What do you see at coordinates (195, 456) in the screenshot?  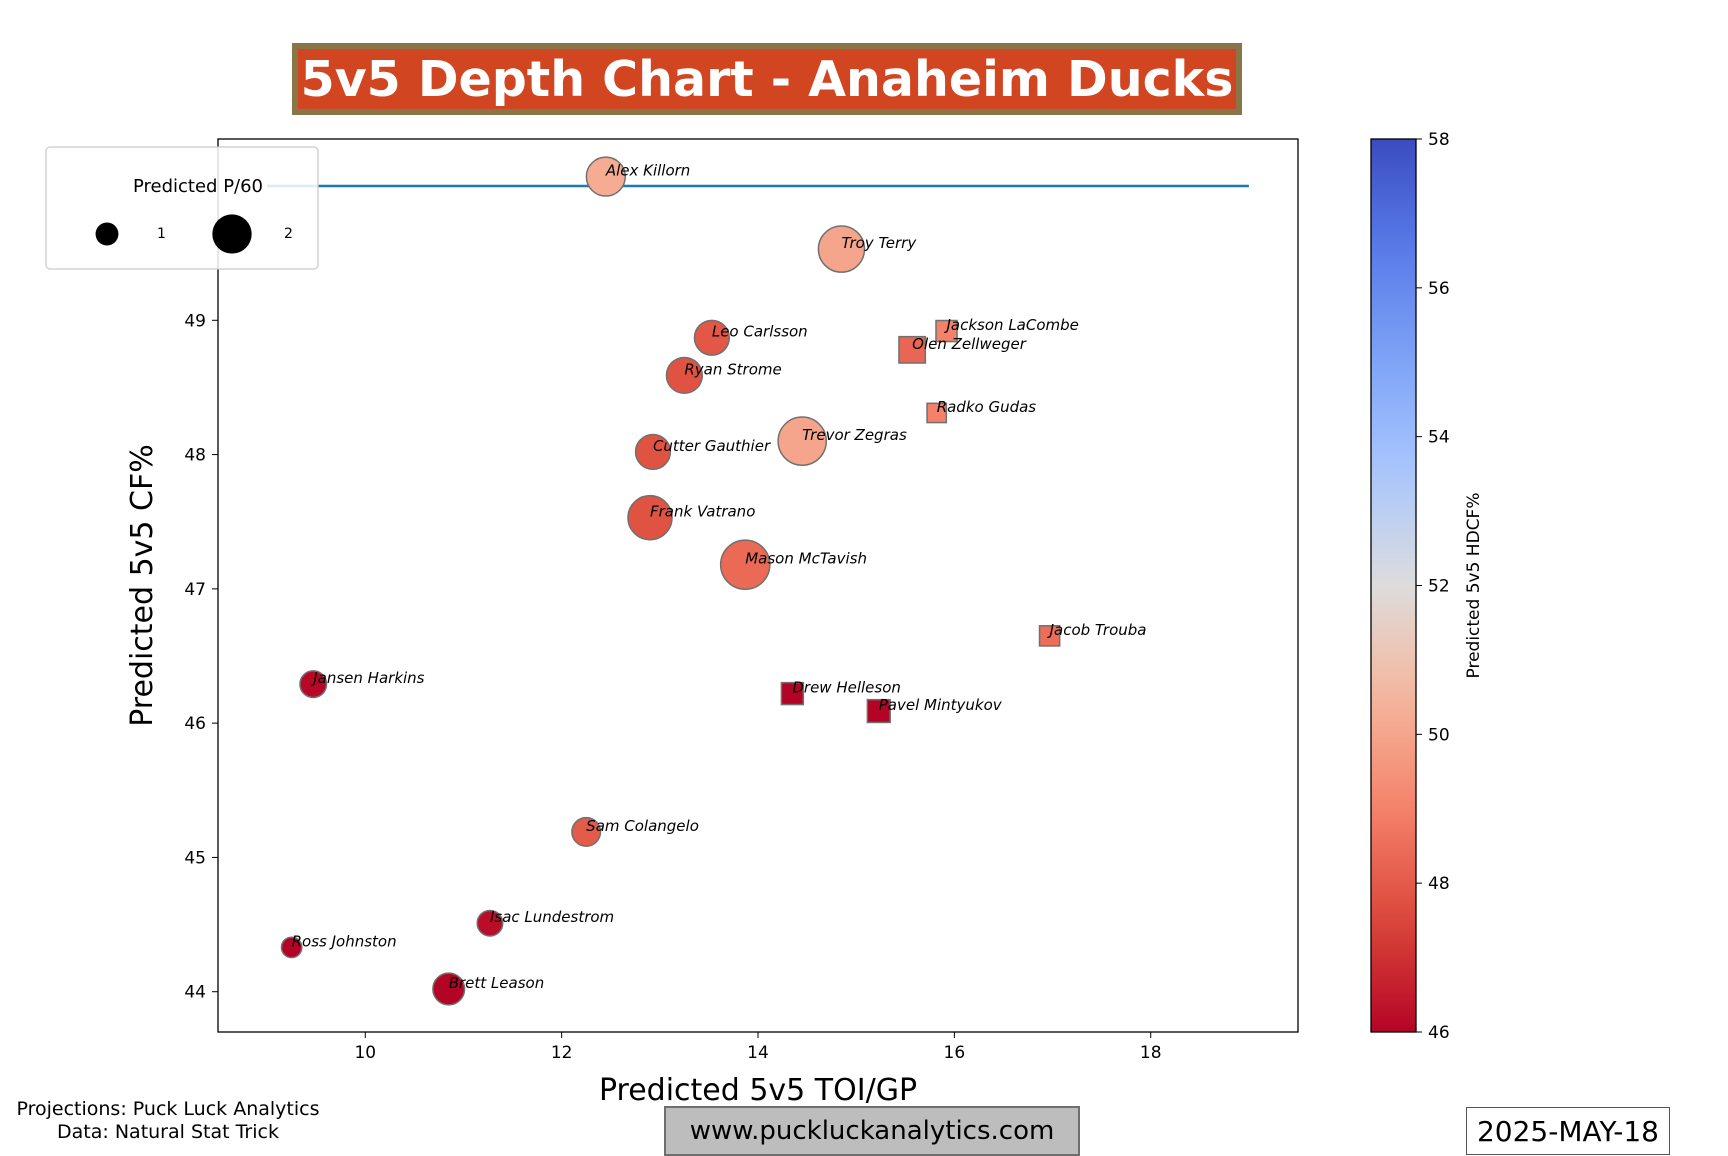 I see `y-tick-label: 48` at bounding box center [195, 456].